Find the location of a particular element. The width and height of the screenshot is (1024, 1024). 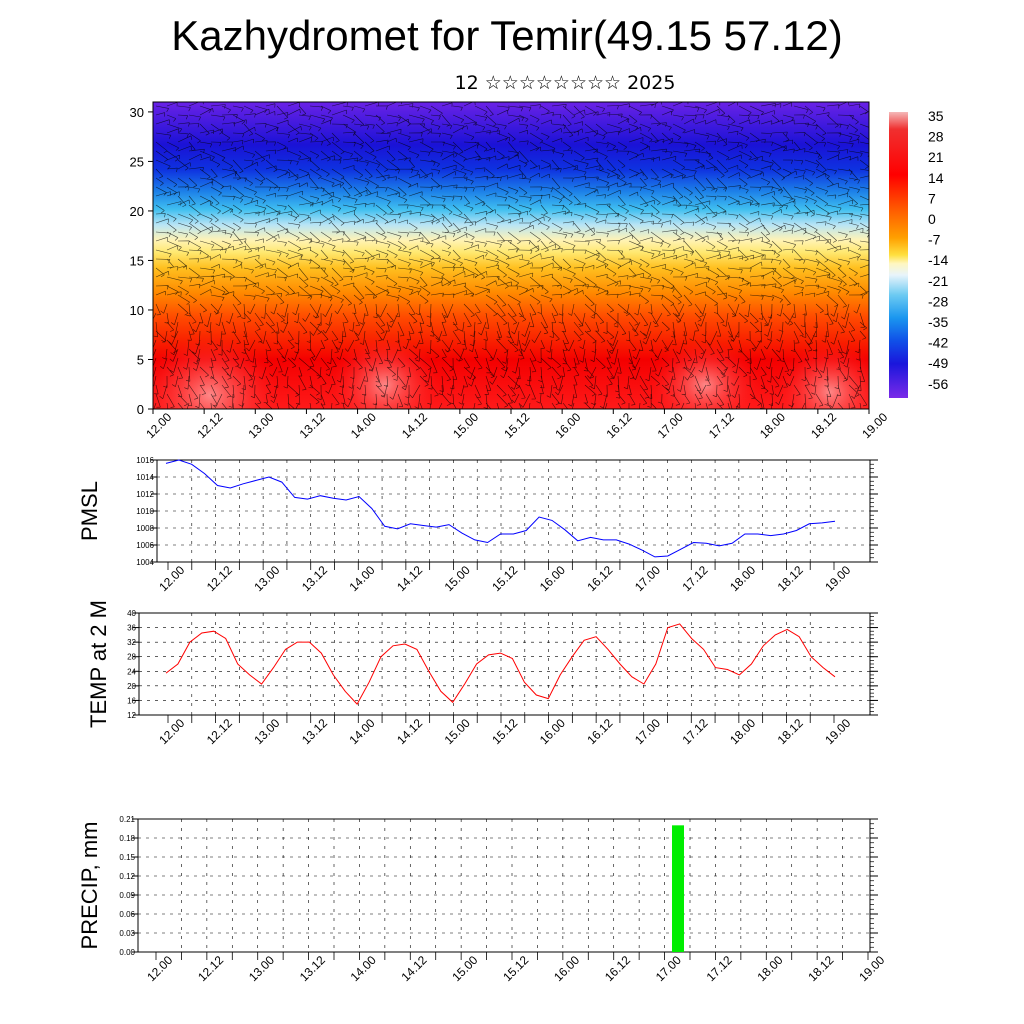

y-tick-label: 0.12 is located at coordinates (127, 876).